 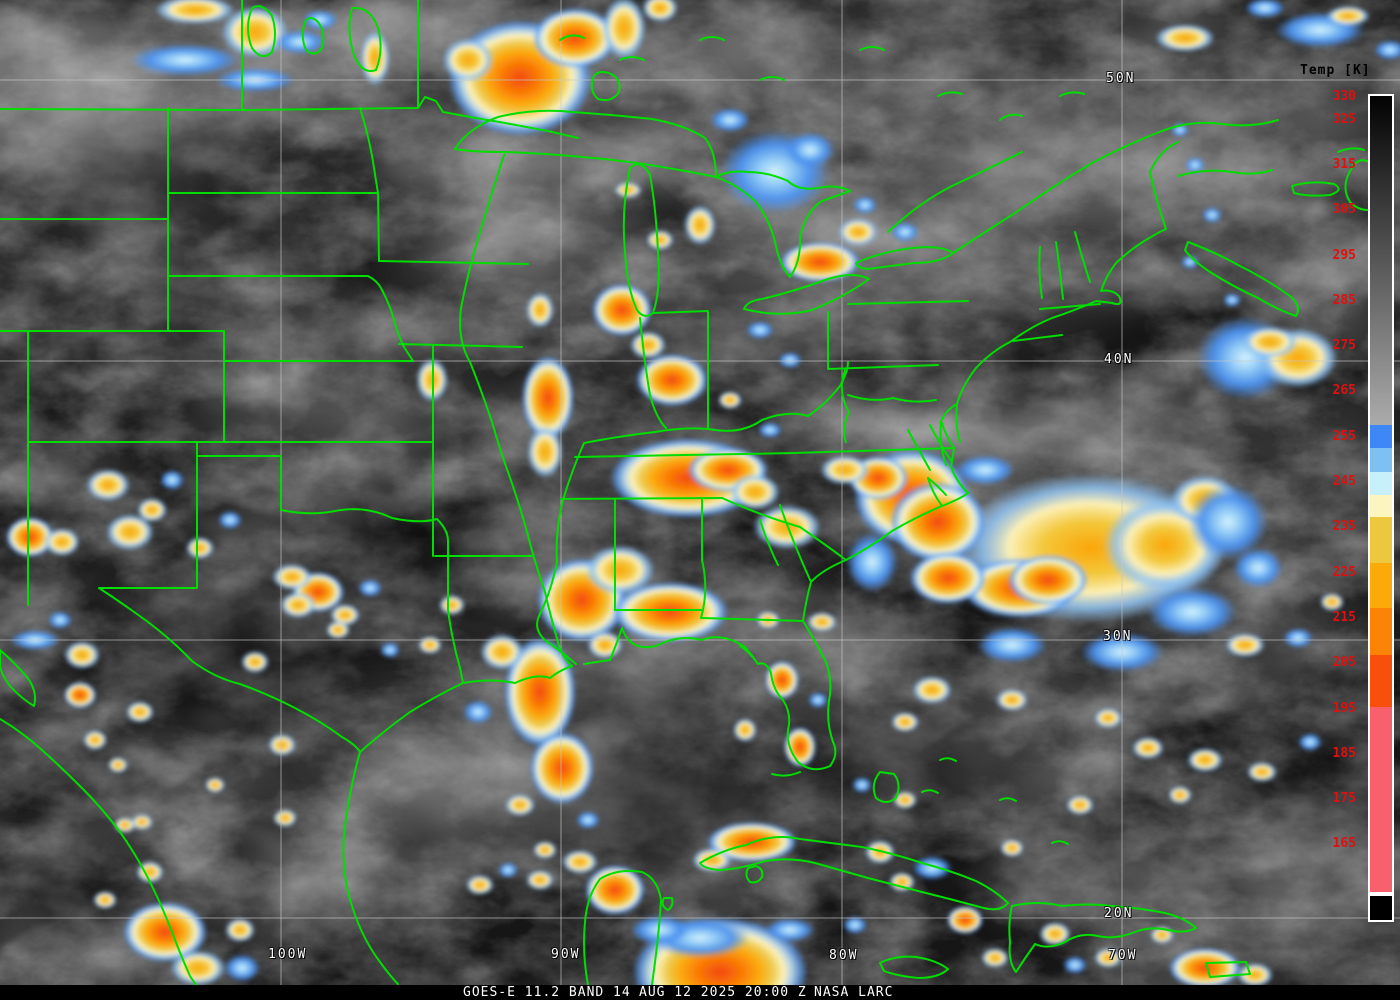 I want to click on lat-label-40n: 40N, so click(x=1119, y=359).